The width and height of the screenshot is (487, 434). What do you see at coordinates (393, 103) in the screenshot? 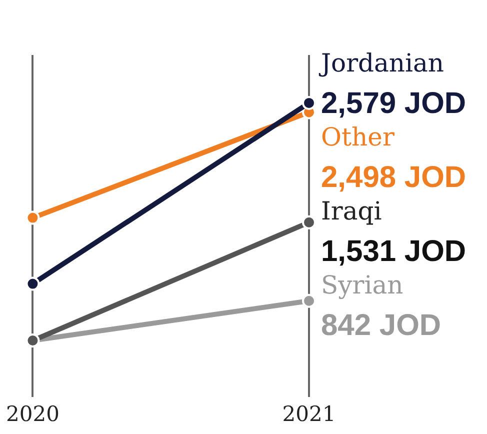
I see `data-label: 2,579 JOD` at bounding box center [393, 103].